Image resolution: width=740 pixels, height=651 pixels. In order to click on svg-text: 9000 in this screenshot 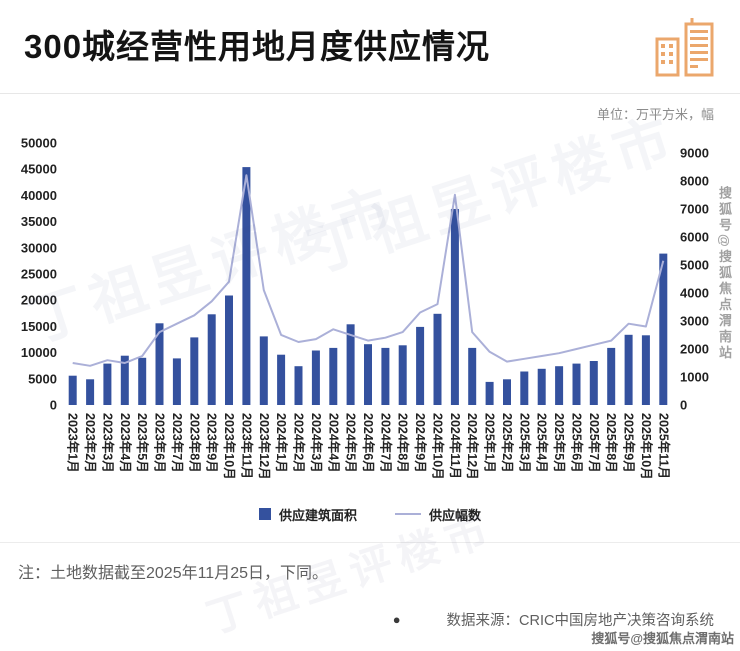, I will do `click(694, 152)`.